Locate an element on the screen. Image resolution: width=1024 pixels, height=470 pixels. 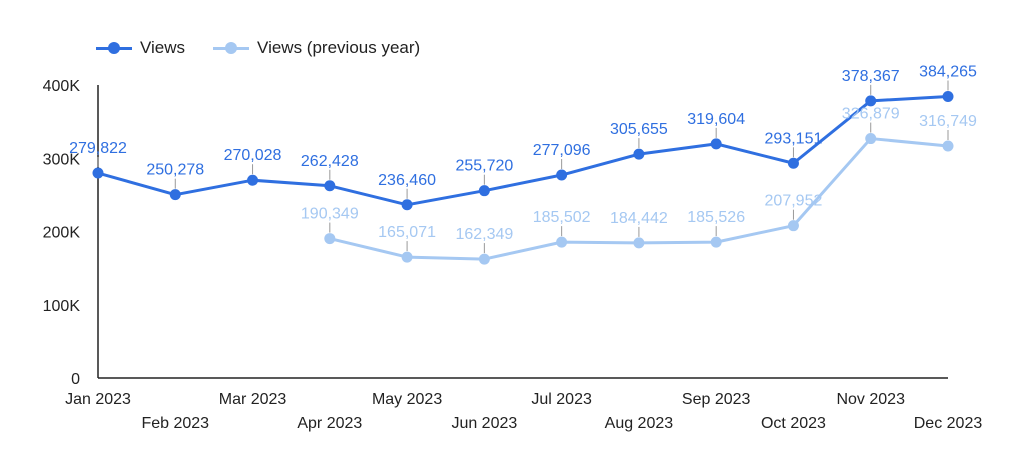
data-label-views: 305,655 is located at coordinates (639, 129).